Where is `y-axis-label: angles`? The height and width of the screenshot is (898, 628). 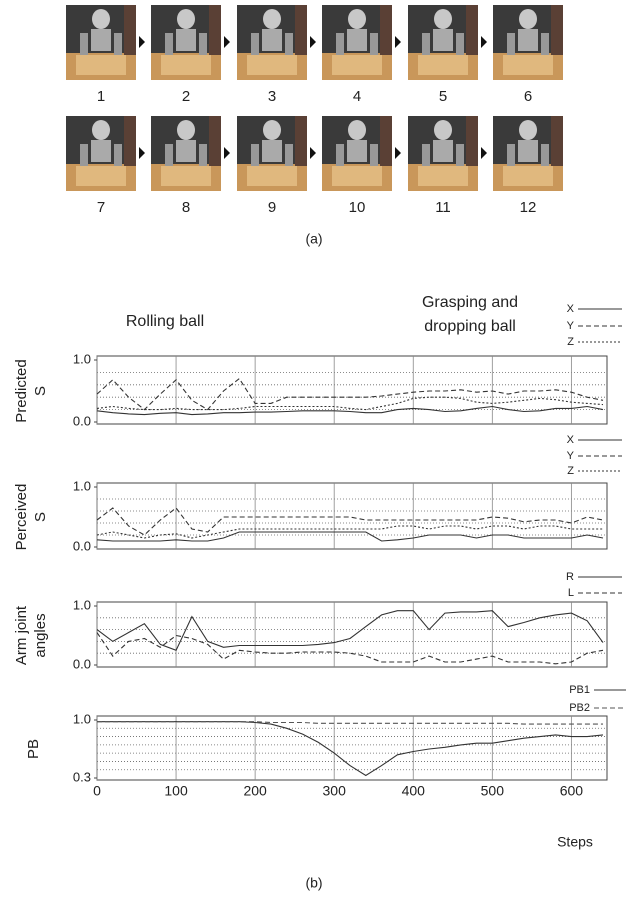
y-axis-label: angles is located at coordinates (40, 635).